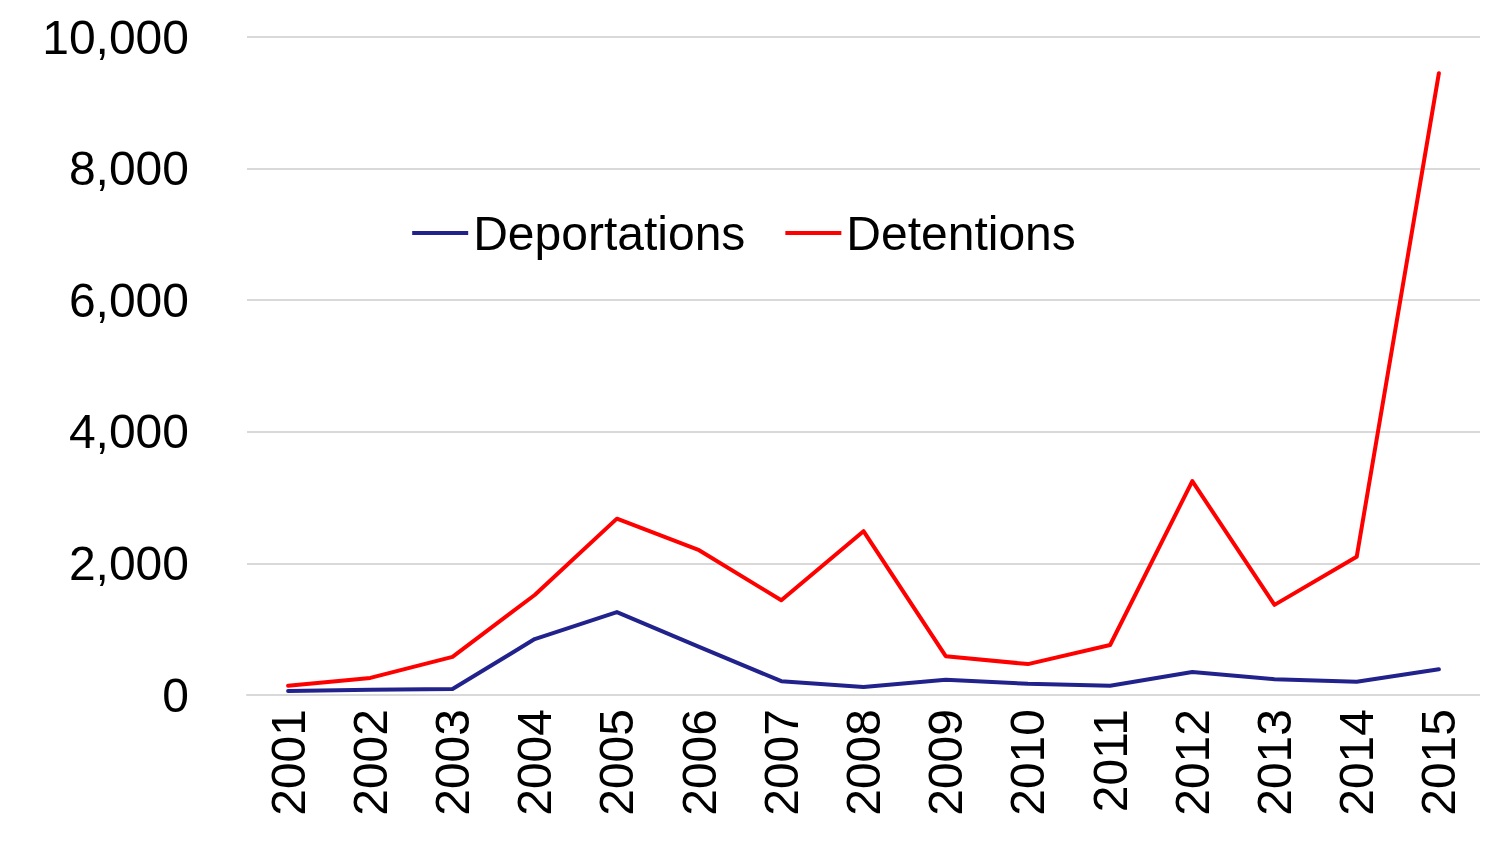 This screenshot has height=865, width=1488. I want to click on y-tick-label: 6,000, so click(128, 300).